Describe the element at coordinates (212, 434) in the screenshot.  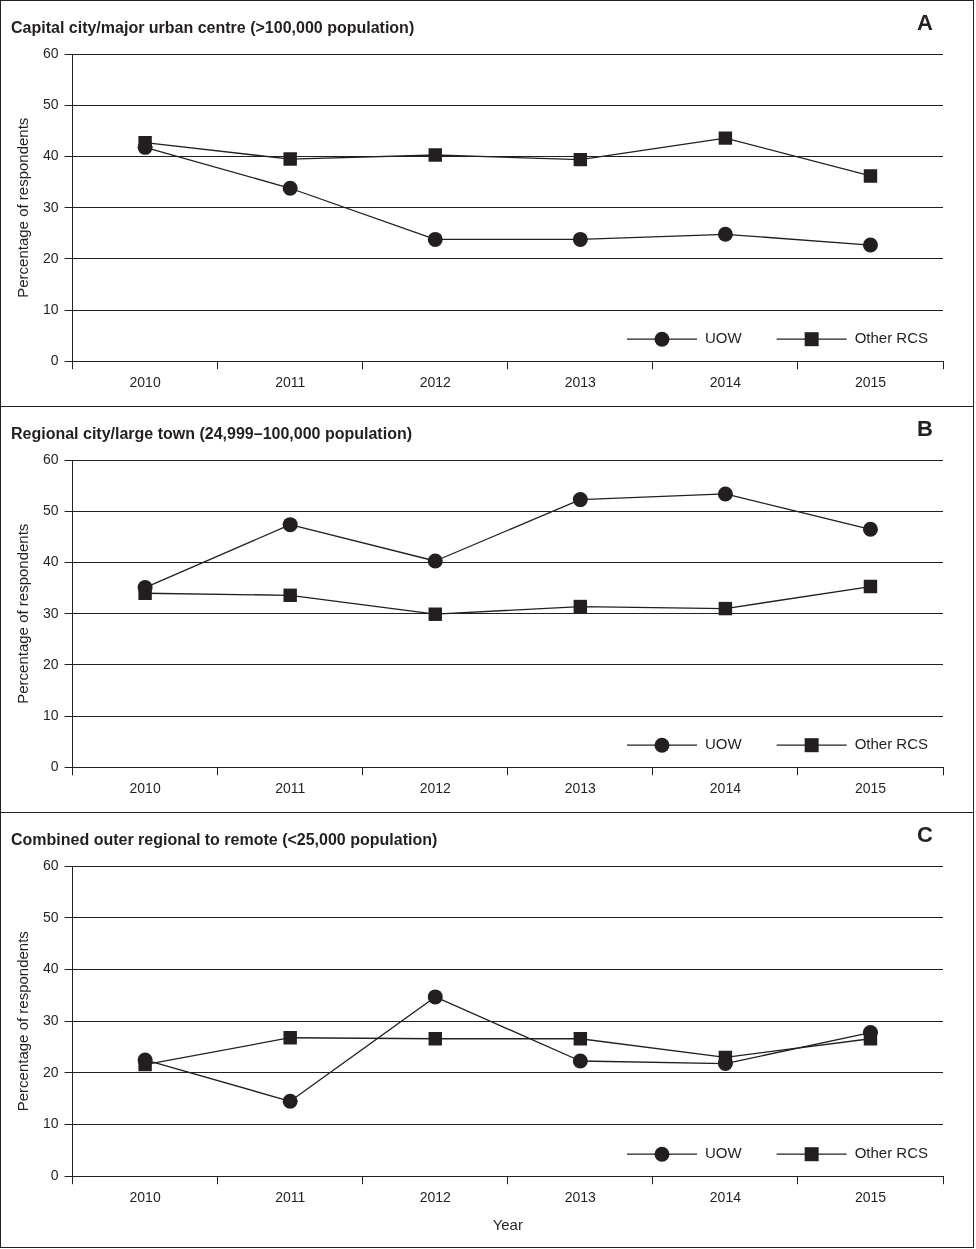
I see `chart-title: Regional city/large town (24,999–100,000 population)` at that location.